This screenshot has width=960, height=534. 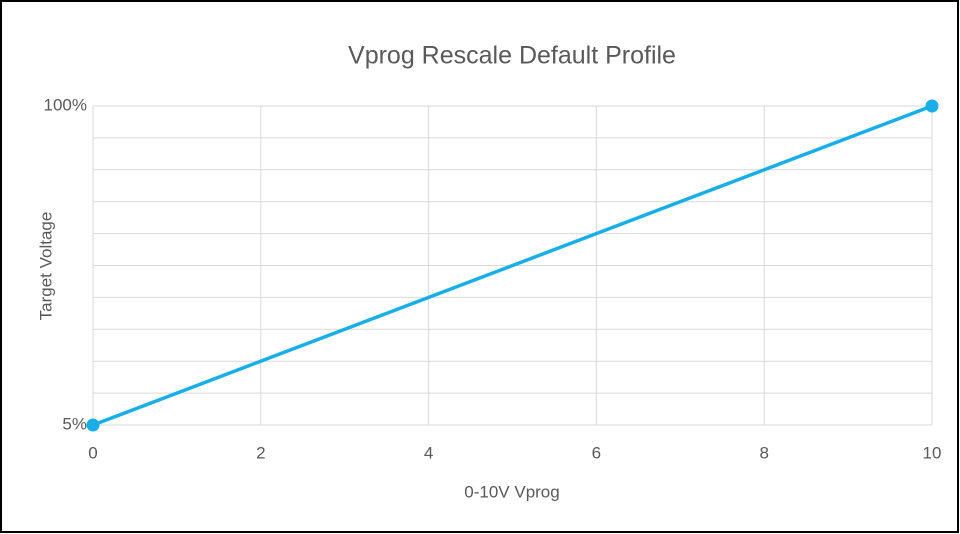 I want to click on y-tick-label: 5%, so click(x=74, y=423).